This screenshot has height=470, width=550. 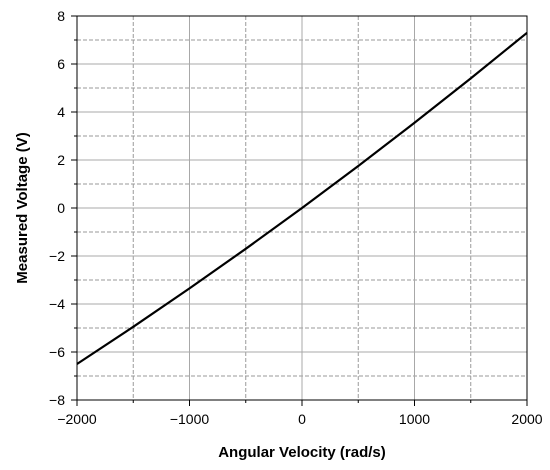 What do you see at coordinates (61, 112) in the screenshot?
I see `y-tick-label: 4` at bounding box center [61, 112].